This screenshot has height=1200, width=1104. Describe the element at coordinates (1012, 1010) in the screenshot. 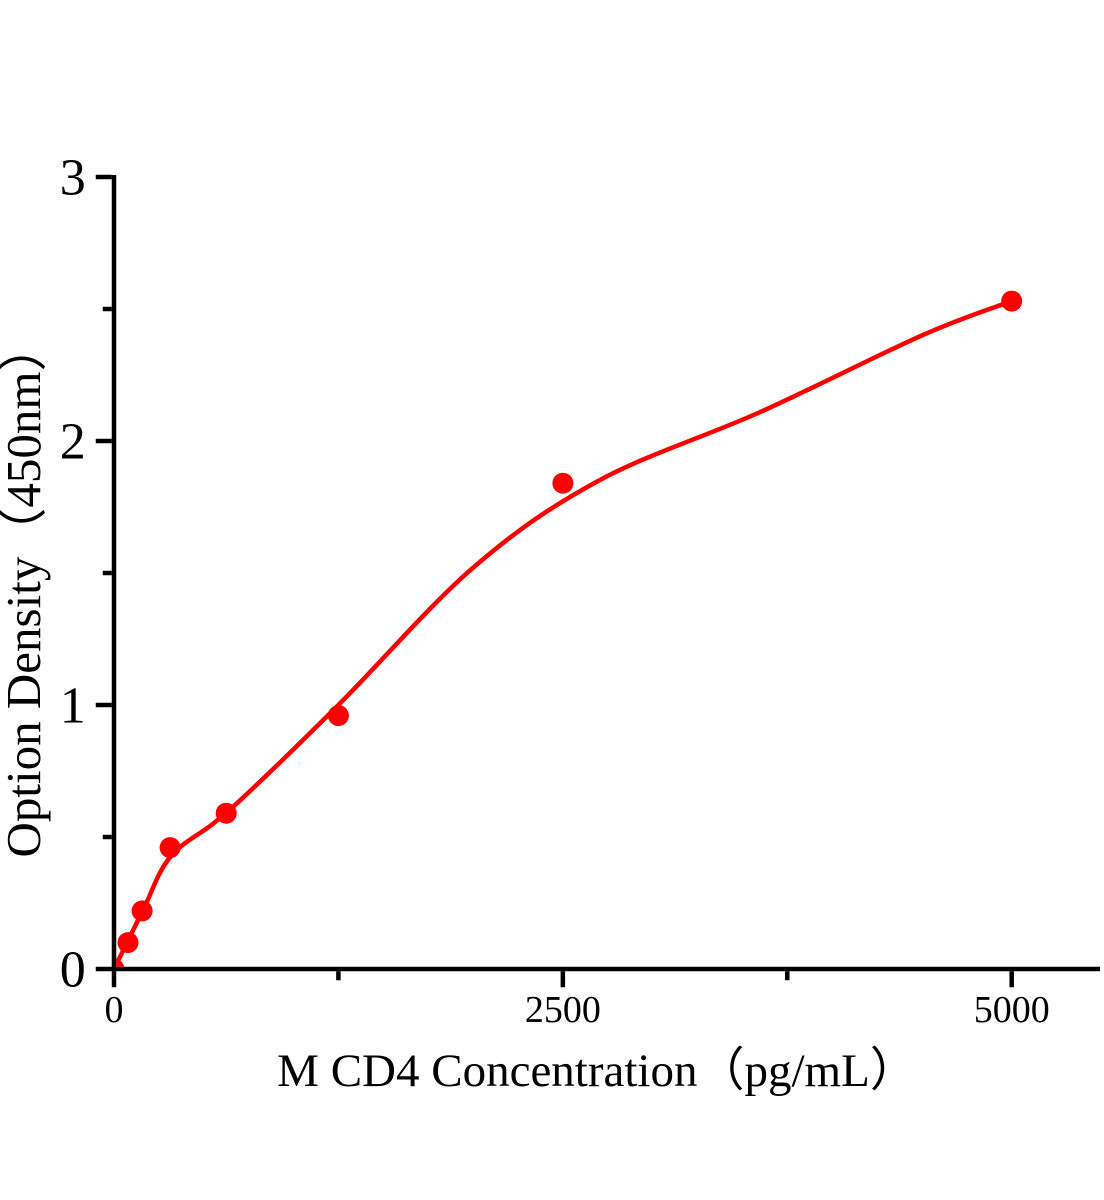

I see `x-tick-label: 5000` at that location.